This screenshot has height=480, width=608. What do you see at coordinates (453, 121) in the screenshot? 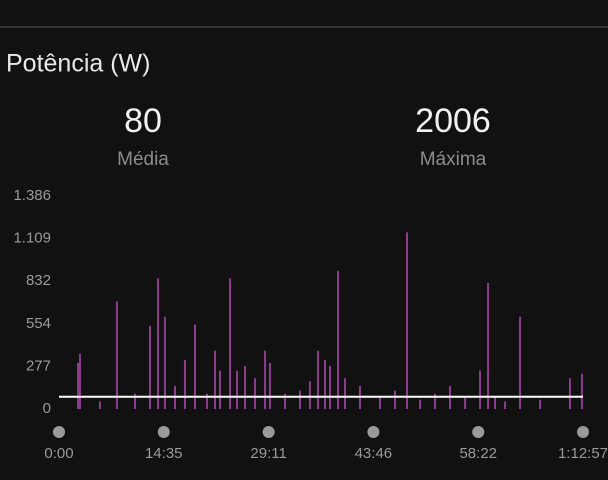
I see `max-value: 2006` at bounding box center [453, 121].